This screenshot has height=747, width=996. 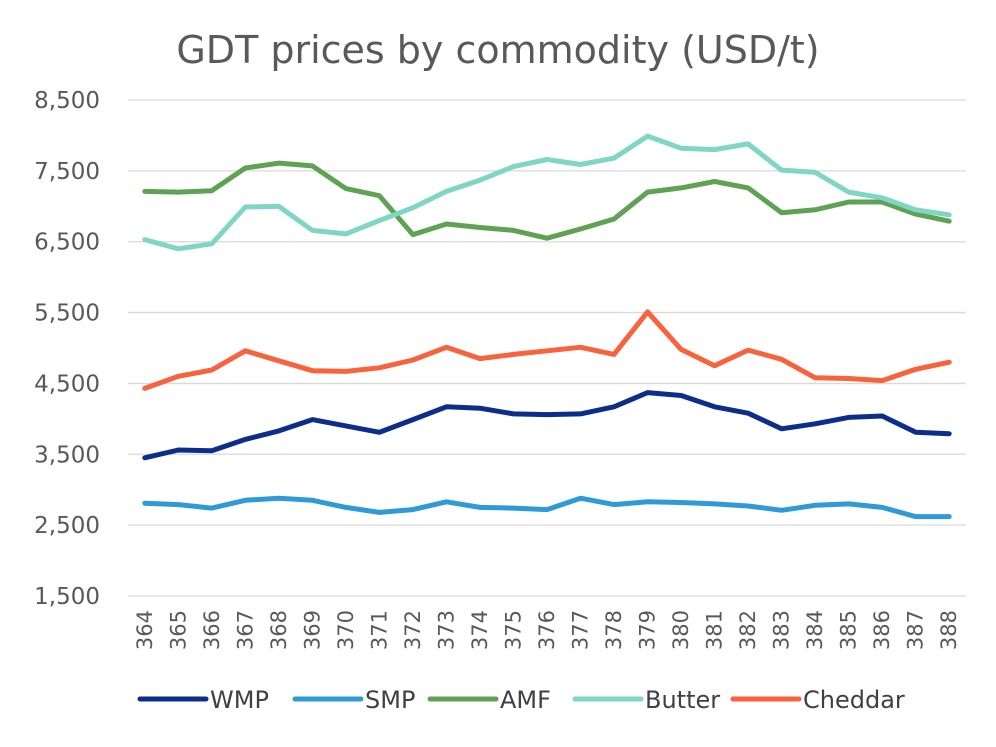 What do you see at coordinates (748, 630) in the screenshot?
I see `x-tick-label: 382` at bounding box center [748, 630].